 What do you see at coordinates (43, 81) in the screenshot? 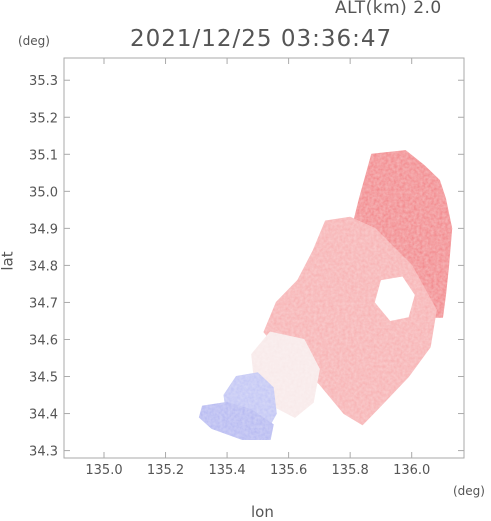
I see `y-tick-label: 35.3` at bounding box center [43, 81].